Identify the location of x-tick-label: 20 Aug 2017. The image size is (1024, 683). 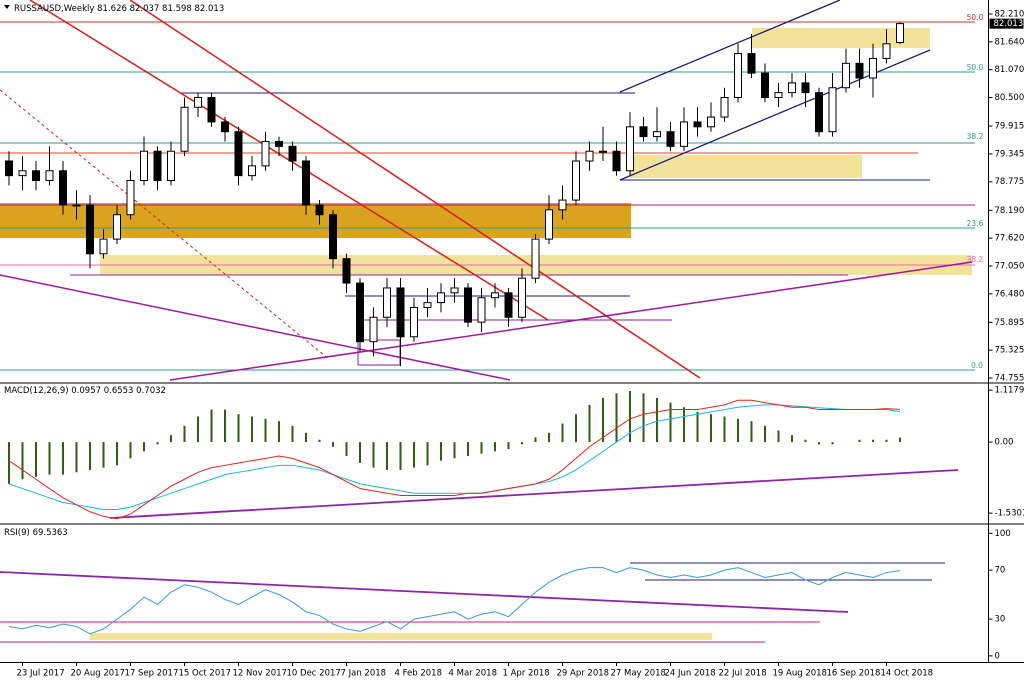
(98, 674).